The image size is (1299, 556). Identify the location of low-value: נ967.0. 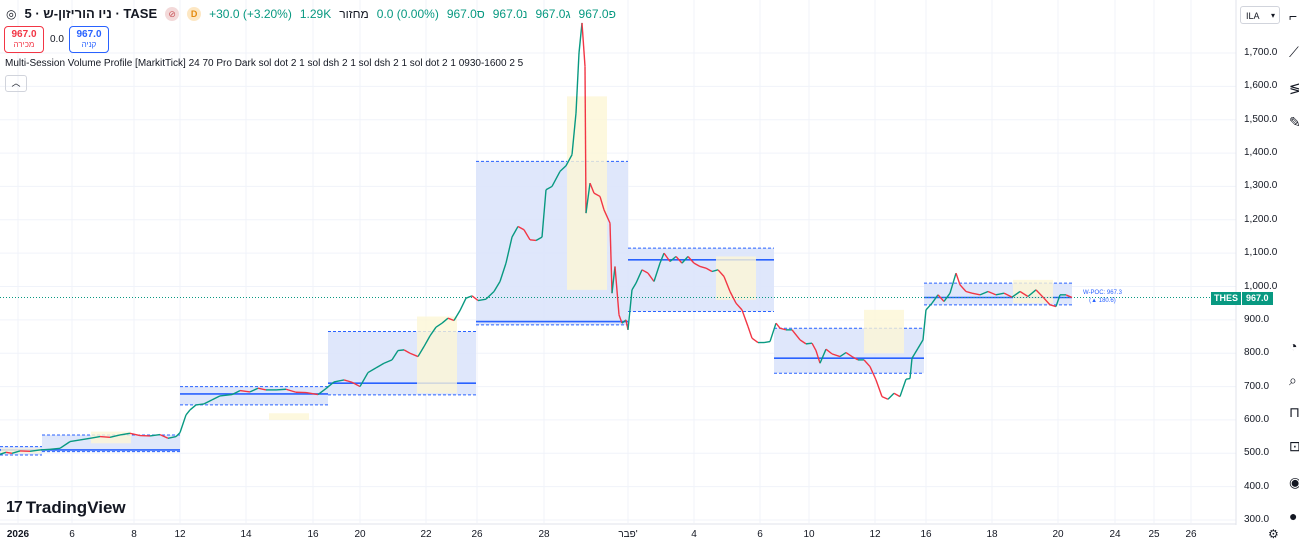
(510, 13).